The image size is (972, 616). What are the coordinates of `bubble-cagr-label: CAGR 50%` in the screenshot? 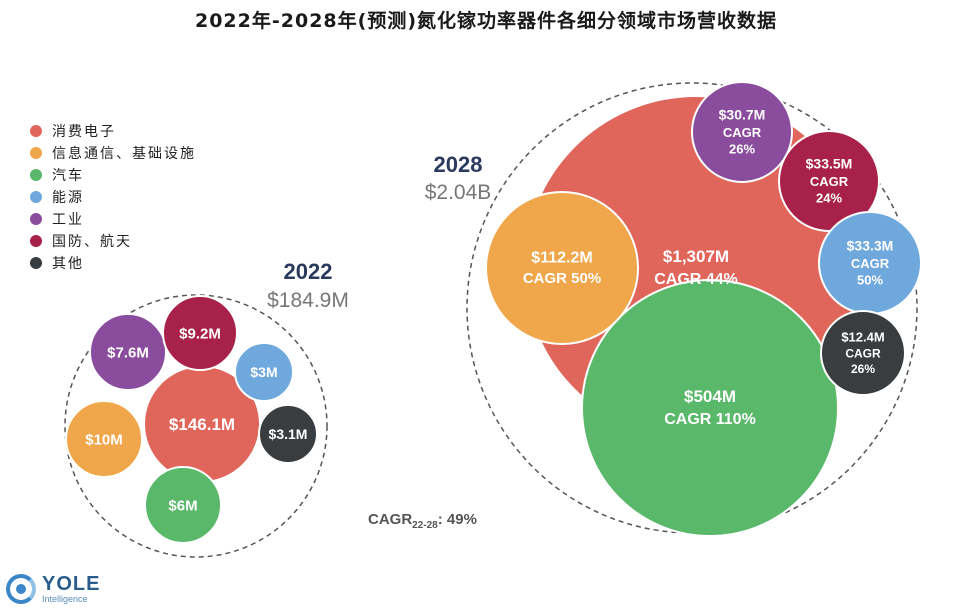 It's located at (562, 278).